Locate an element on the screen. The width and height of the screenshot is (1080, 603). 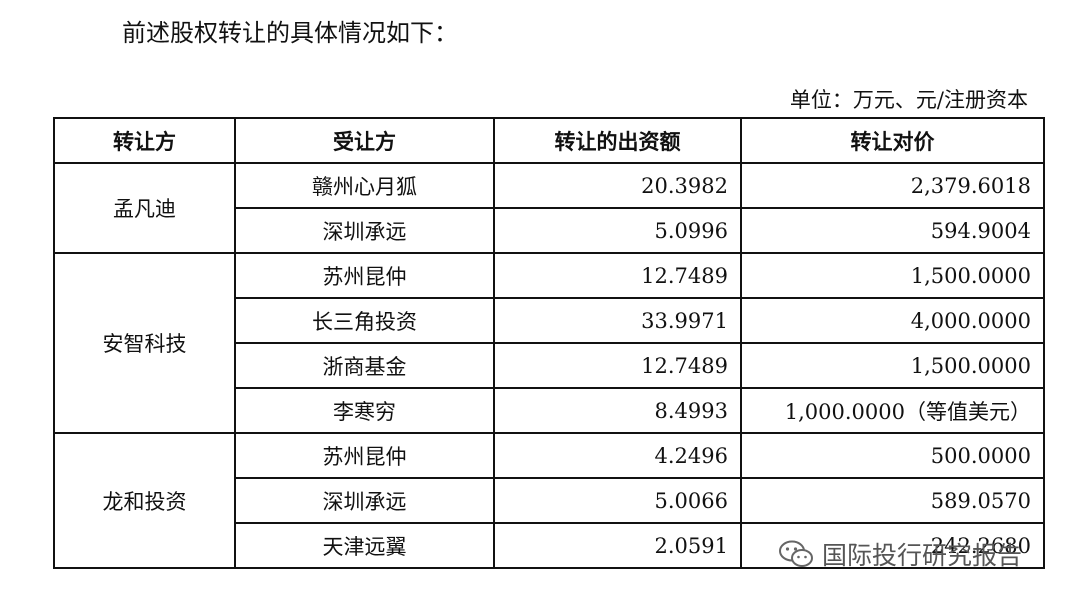
table-row: 孟凡迪 赣州心月狐 20.3982 2,379.6018 is located at coordinates (549, 208).